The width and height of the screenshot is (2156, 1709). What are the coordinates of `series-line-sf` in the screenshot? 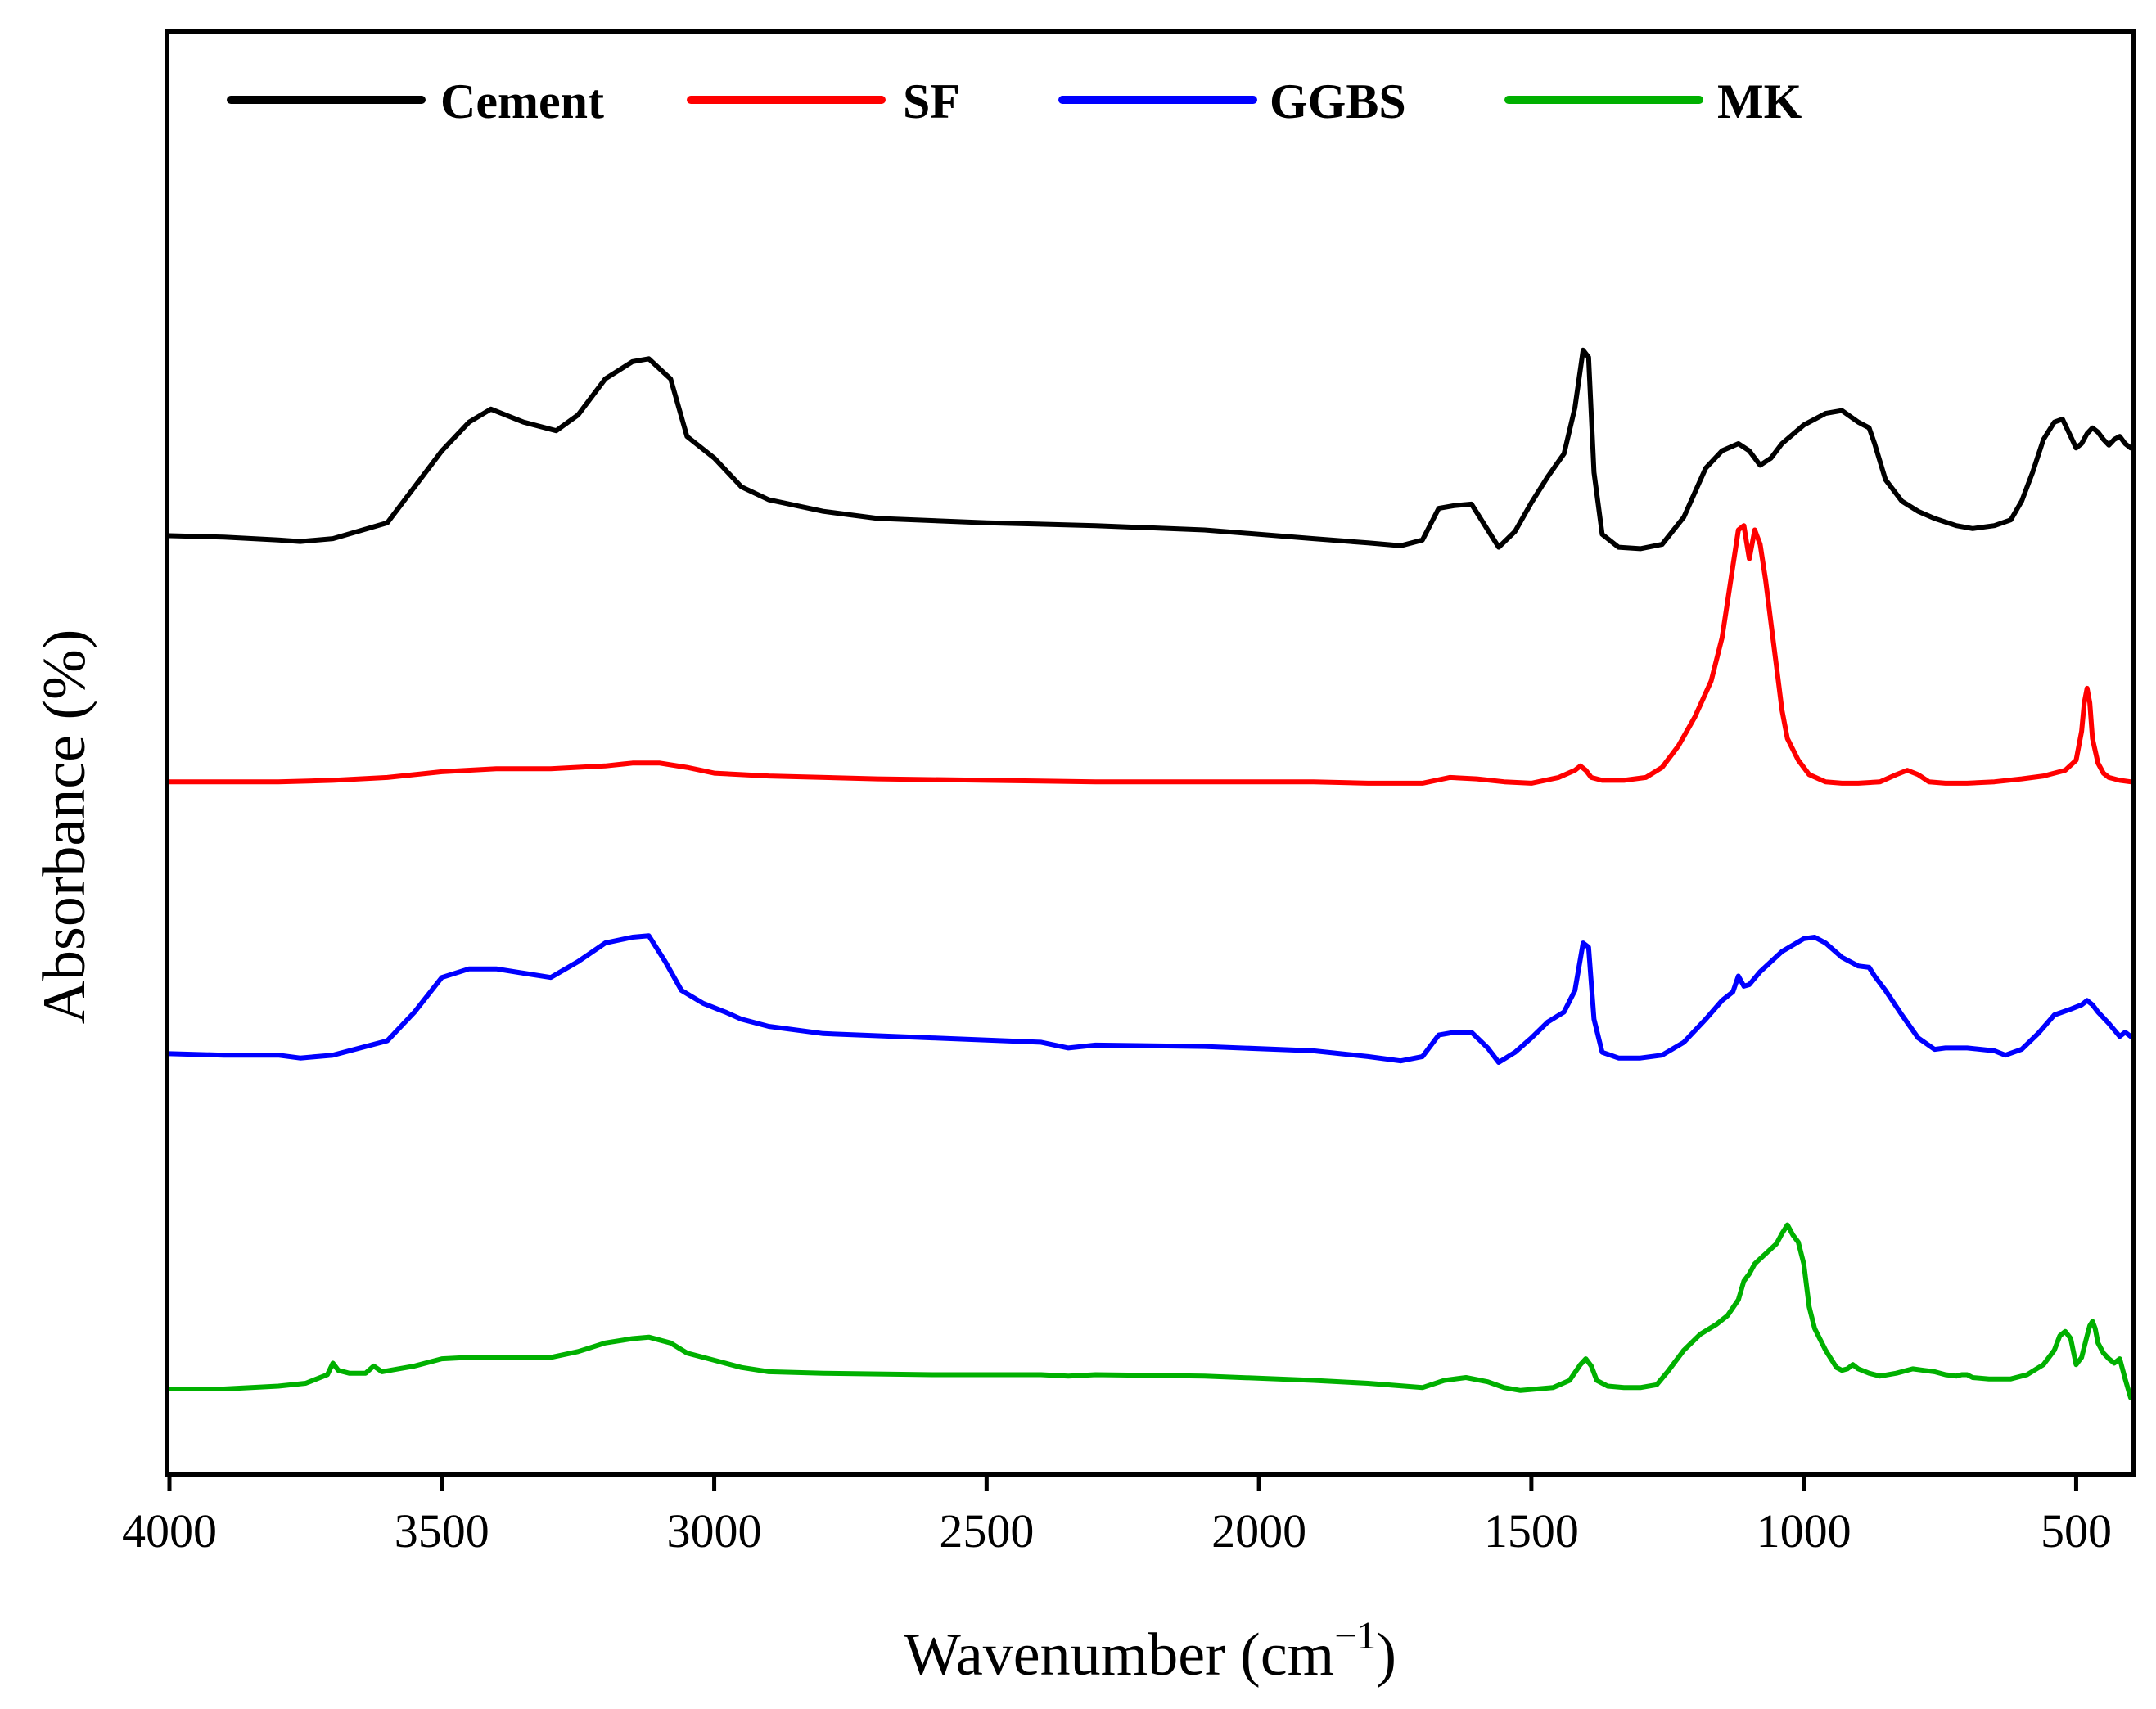 It's located at (1150, 654).